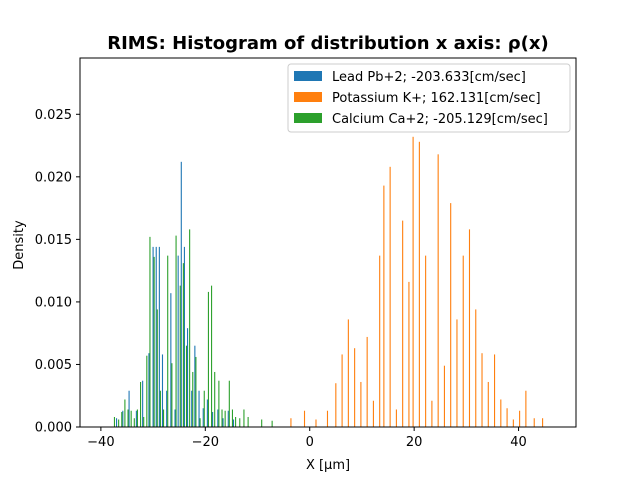 This screenshot has height=480, width=640. Describe the element at coordinates (205, 442) in the screenshot. I see `x-tick-label: −20` at that location.